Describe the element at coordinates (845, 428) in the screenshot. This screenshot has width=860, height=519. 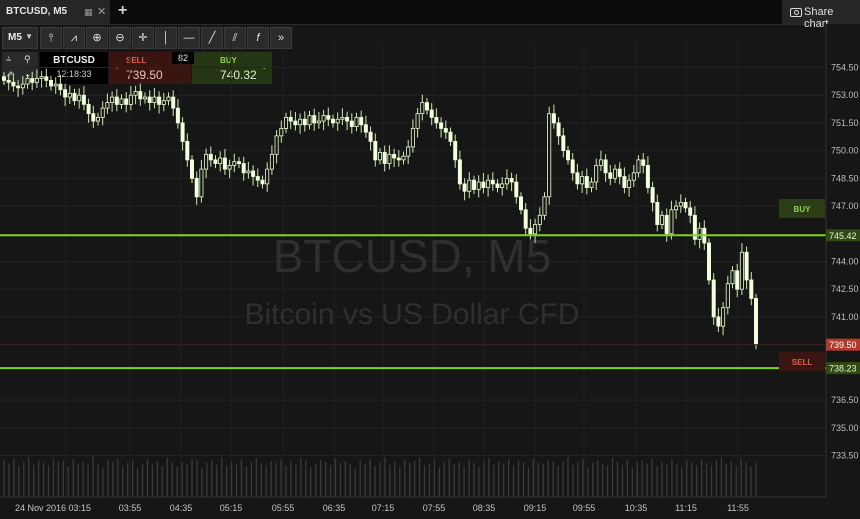
I see `y-tick-label: 735.00` at that location.